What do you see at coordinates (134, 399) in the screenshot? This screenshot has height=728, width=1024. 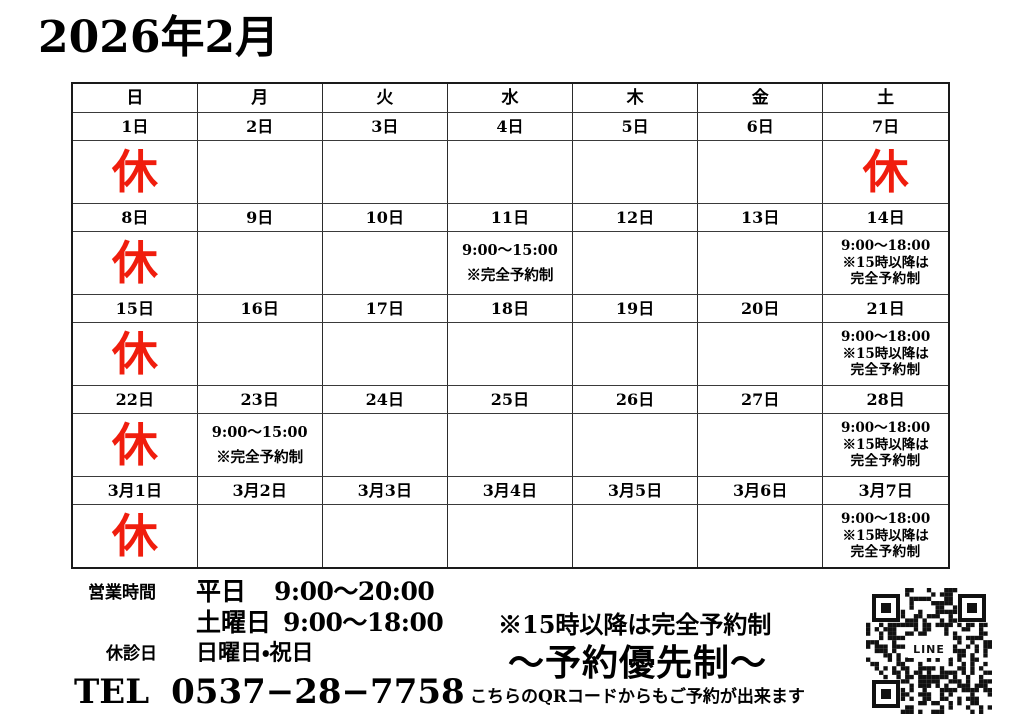 I see `calendar-date-cell: 22日` at bounding box center [134, 399].